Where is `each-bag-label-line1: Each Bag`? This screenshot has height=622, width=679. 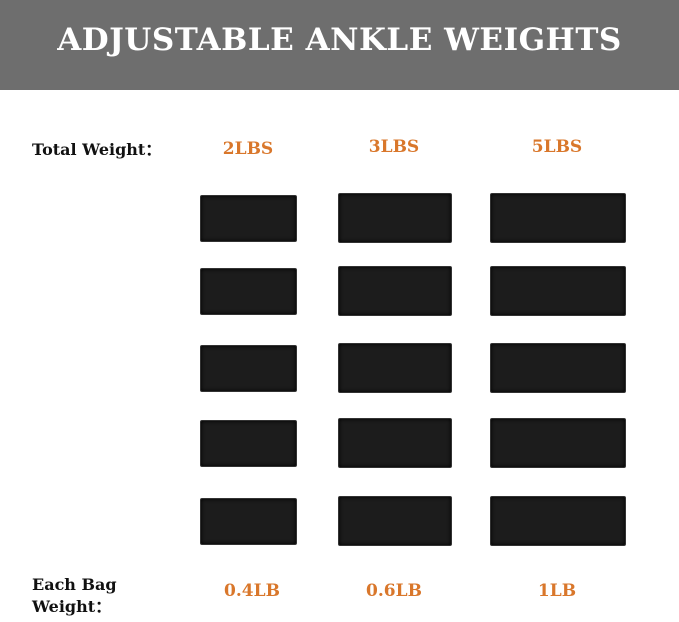 each-bag-label-line1: Each Bag is located at coordinates (74, 584).